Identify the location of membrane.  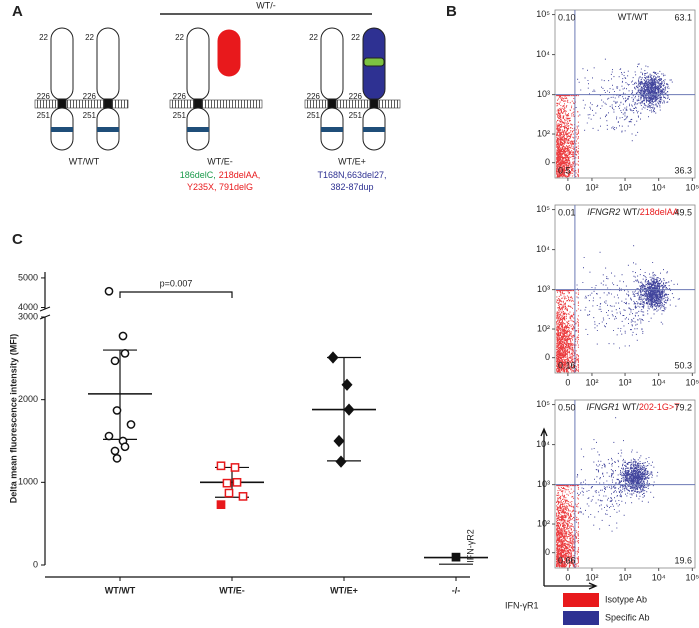
(352, 104).